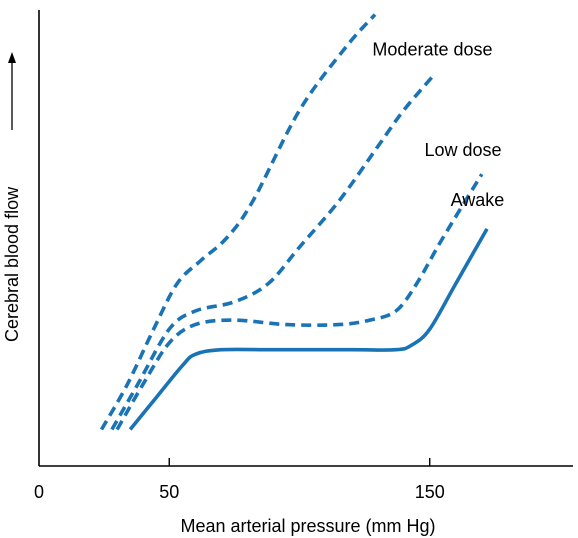 Image resolution: width=578 pixels, height=538 pixels. What do you see at coordinates (430, 492) in the screenshot?
I see `x-tick-label-2: 150` at bounding box center [430, 492].